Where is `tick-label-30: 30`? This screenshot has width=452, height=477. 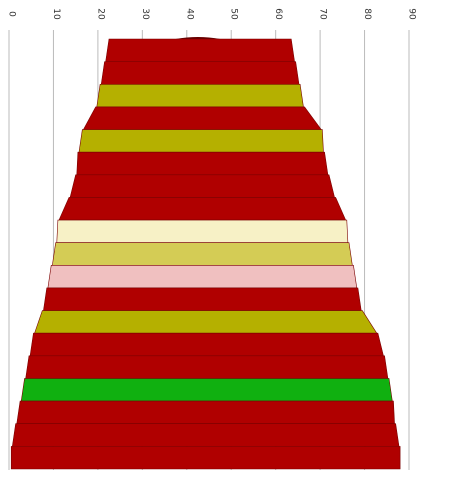
tick-label-30: 30 is located at coordinates (145, 14).